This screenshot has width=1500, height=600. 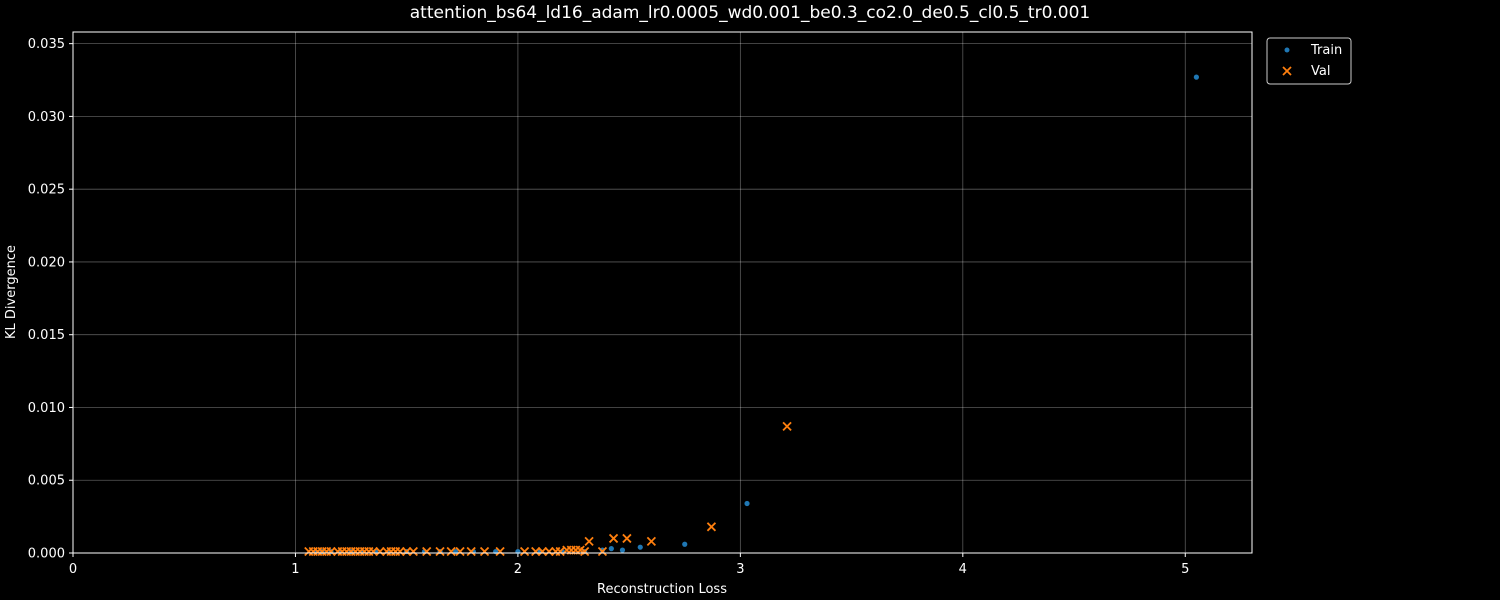 What do you see at coordinates (46, 190) in the screenshot?
I see `y-tick-label: 0.025` at bounding box center [46, 190].